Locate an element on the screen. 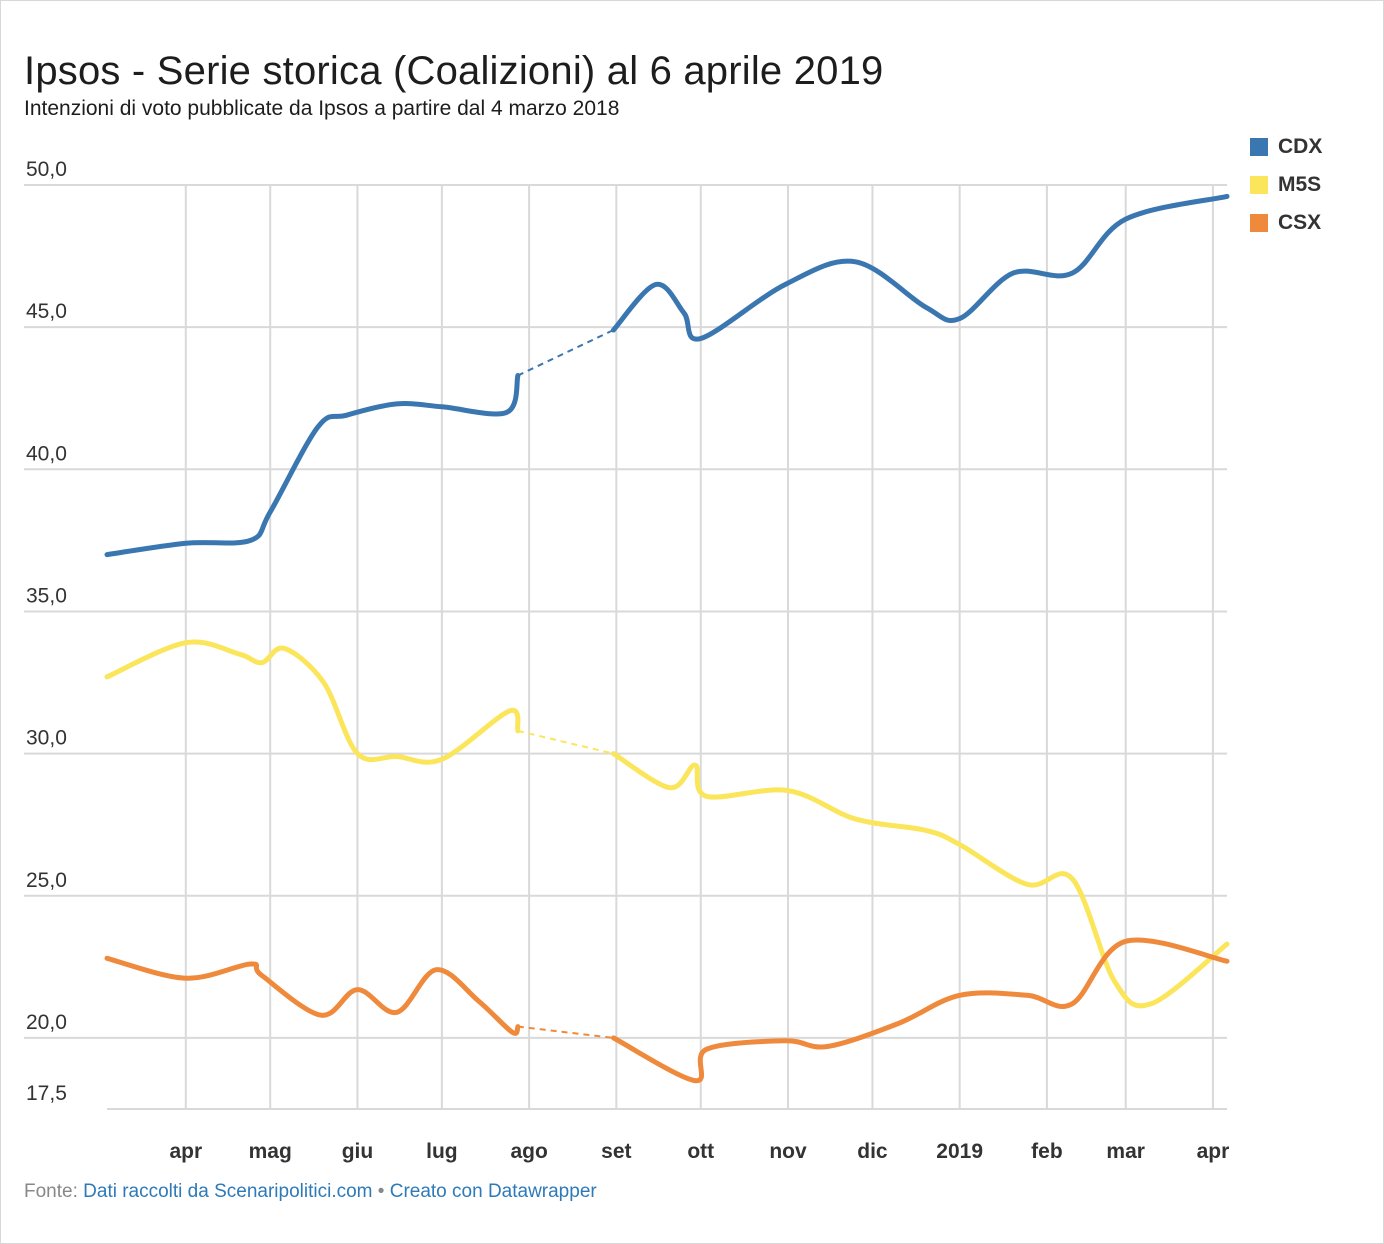 Image resolution: width=1384 pixels, height=1244 pixels. x-tick-label: nov is located at coordinates (788, 1151).